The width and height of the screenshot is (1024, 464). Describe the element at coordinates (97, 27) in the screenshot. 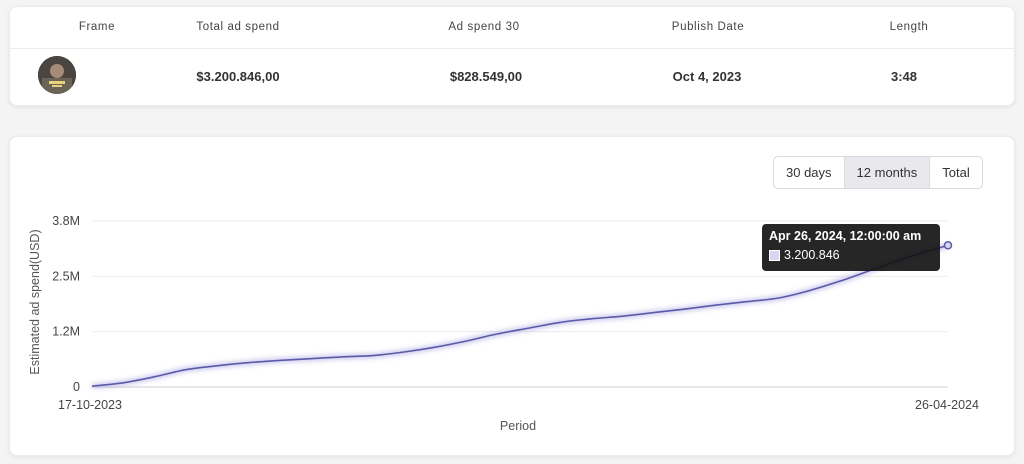

I see `header-frame: Frame` at that location.